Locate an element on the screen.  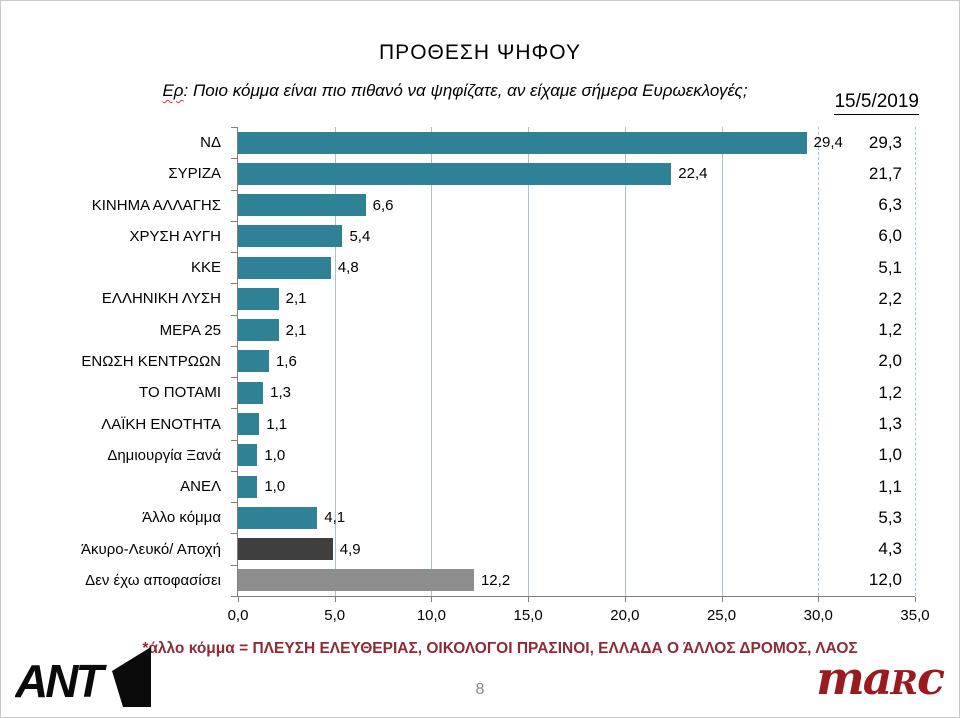
ant1-logo-graphic: ANT is located at coordinates (82, 677).